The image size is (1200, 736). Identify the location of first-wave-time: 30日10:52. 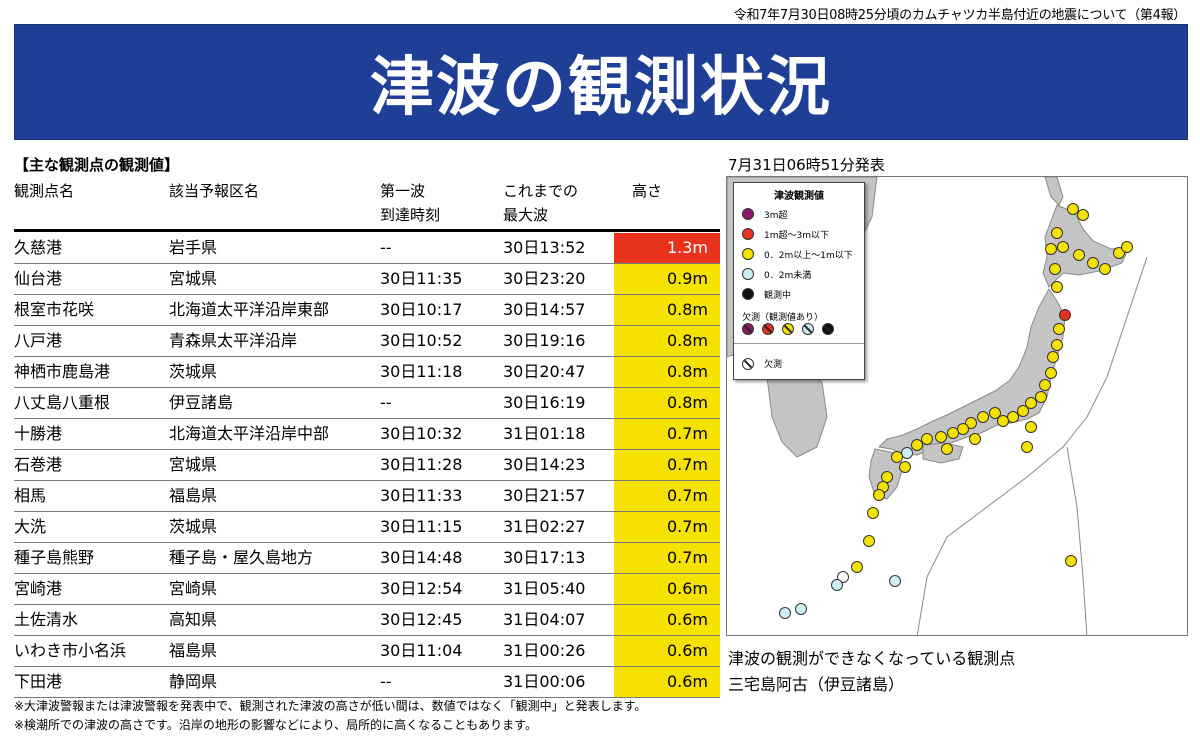
(421, 340).